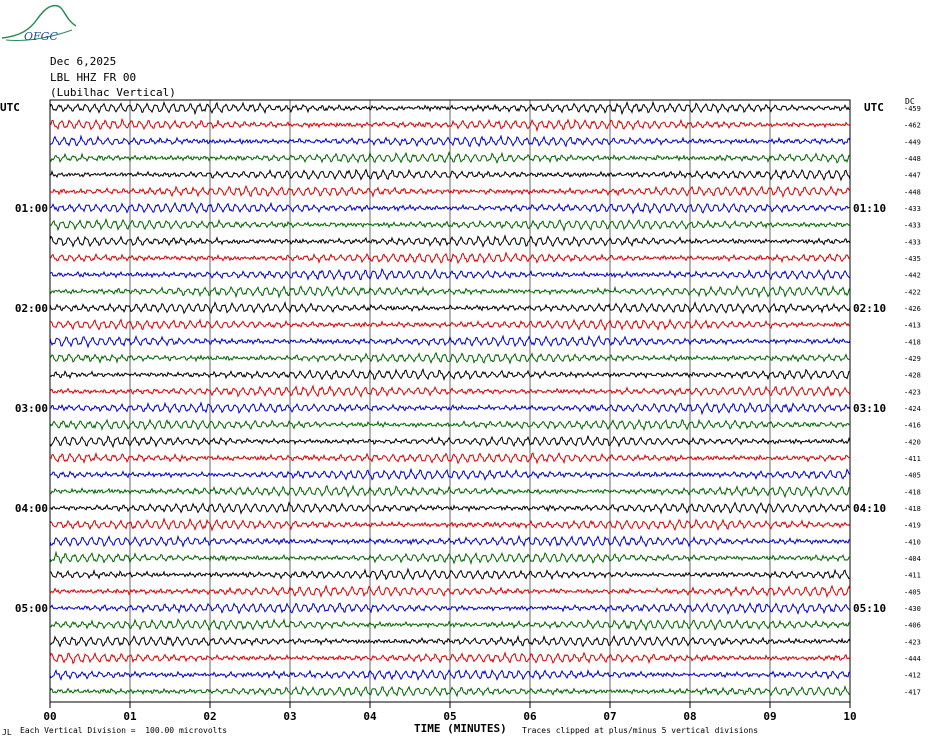 The image size is (930, 744). What do you see at coordinates (912, 359) in the screenshot?
I see `dc-offset-value: -429` at bounding box center [912, 359].